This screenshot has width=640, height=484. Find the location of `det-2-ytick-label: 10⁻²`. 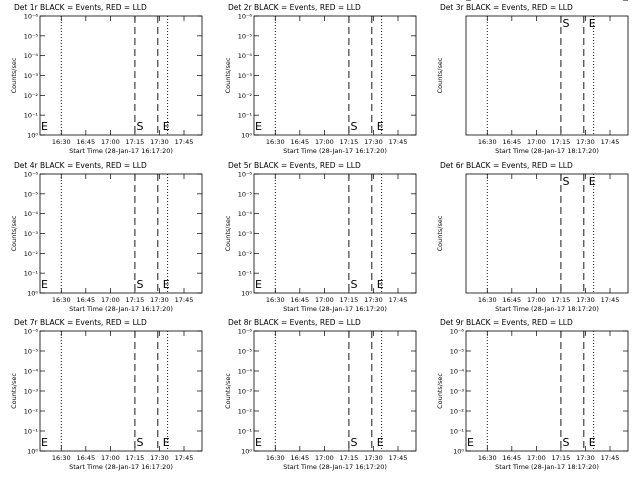

det-2-ytick-label: 10⁻² is located at coordinates (245, 96).